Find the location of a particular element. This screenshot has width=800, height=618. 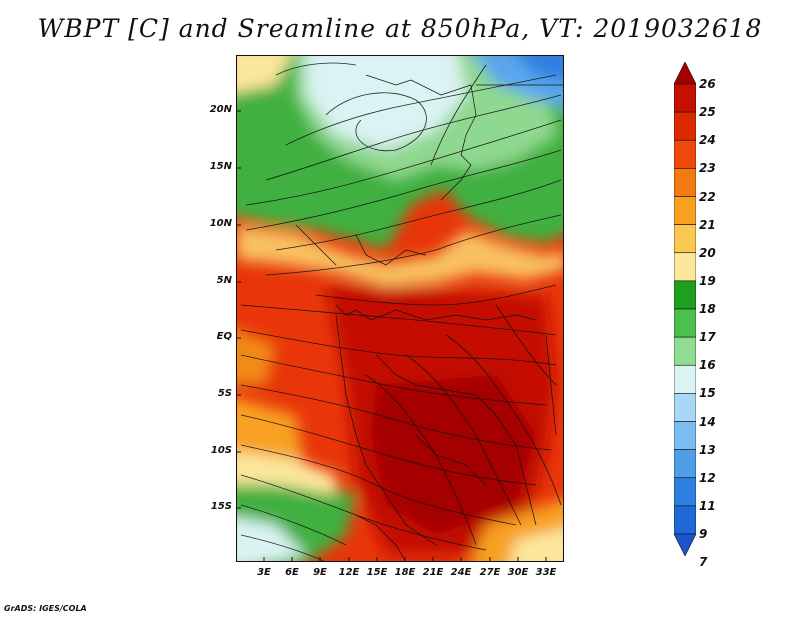

colorbar is located at coordinates (685, 309).